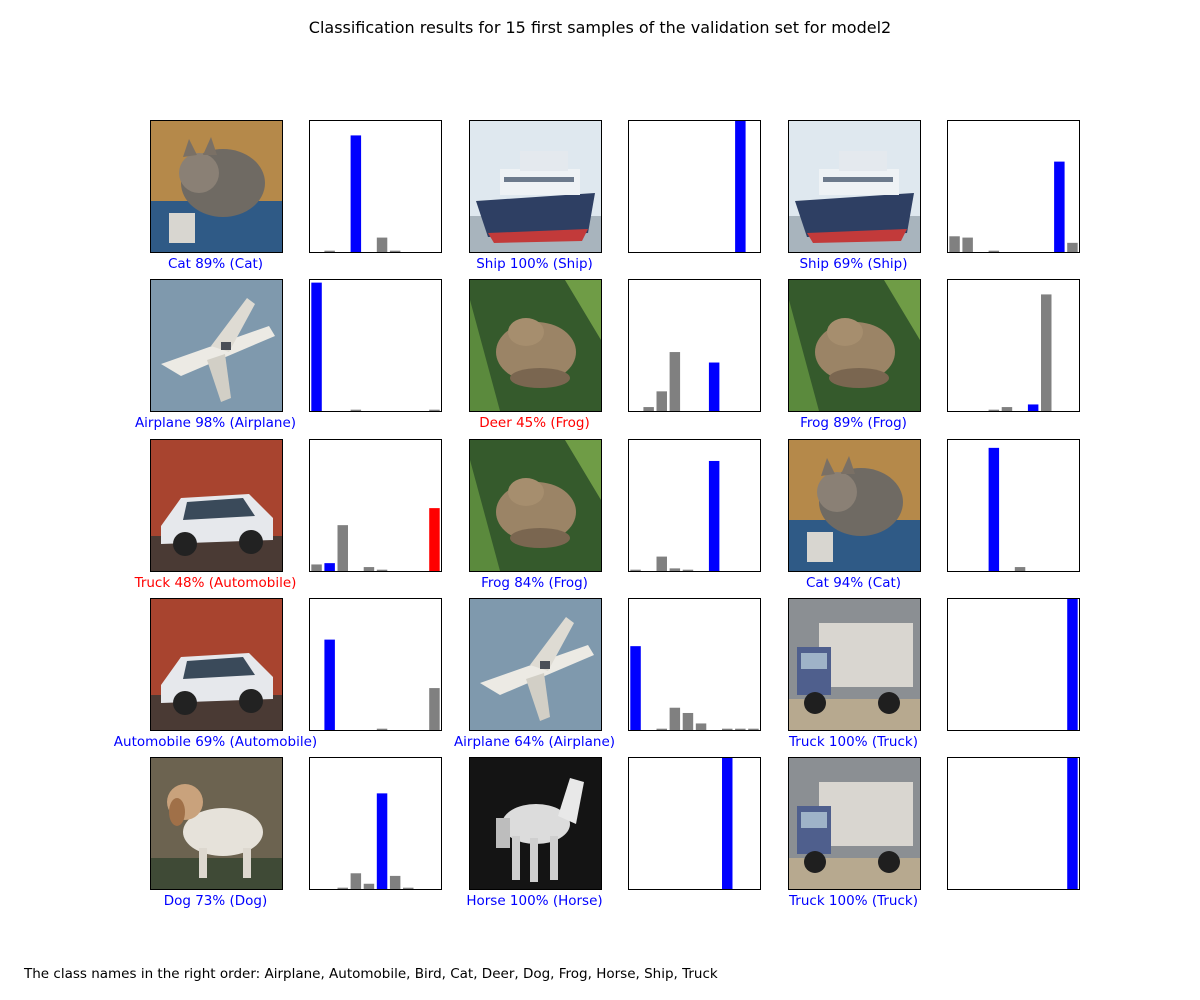  What do you see at coordinates (534, 901) in the screenshot?
I see `sample-caption: Horse 100% (Horse)` at bounding box center [534, 901].